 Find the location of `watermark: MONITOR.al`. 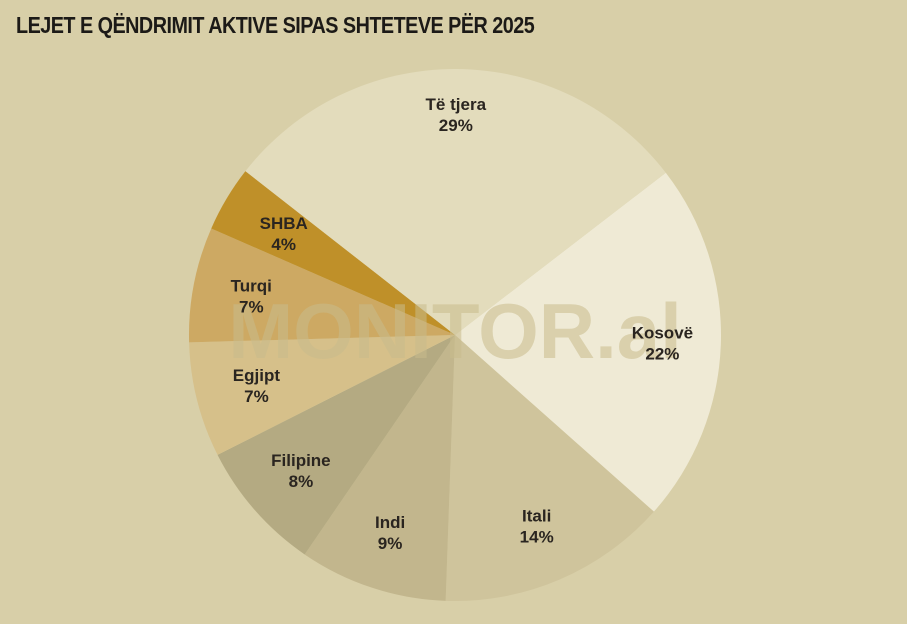

watermark: MONITOR.al is located at coordinates (455, 331).